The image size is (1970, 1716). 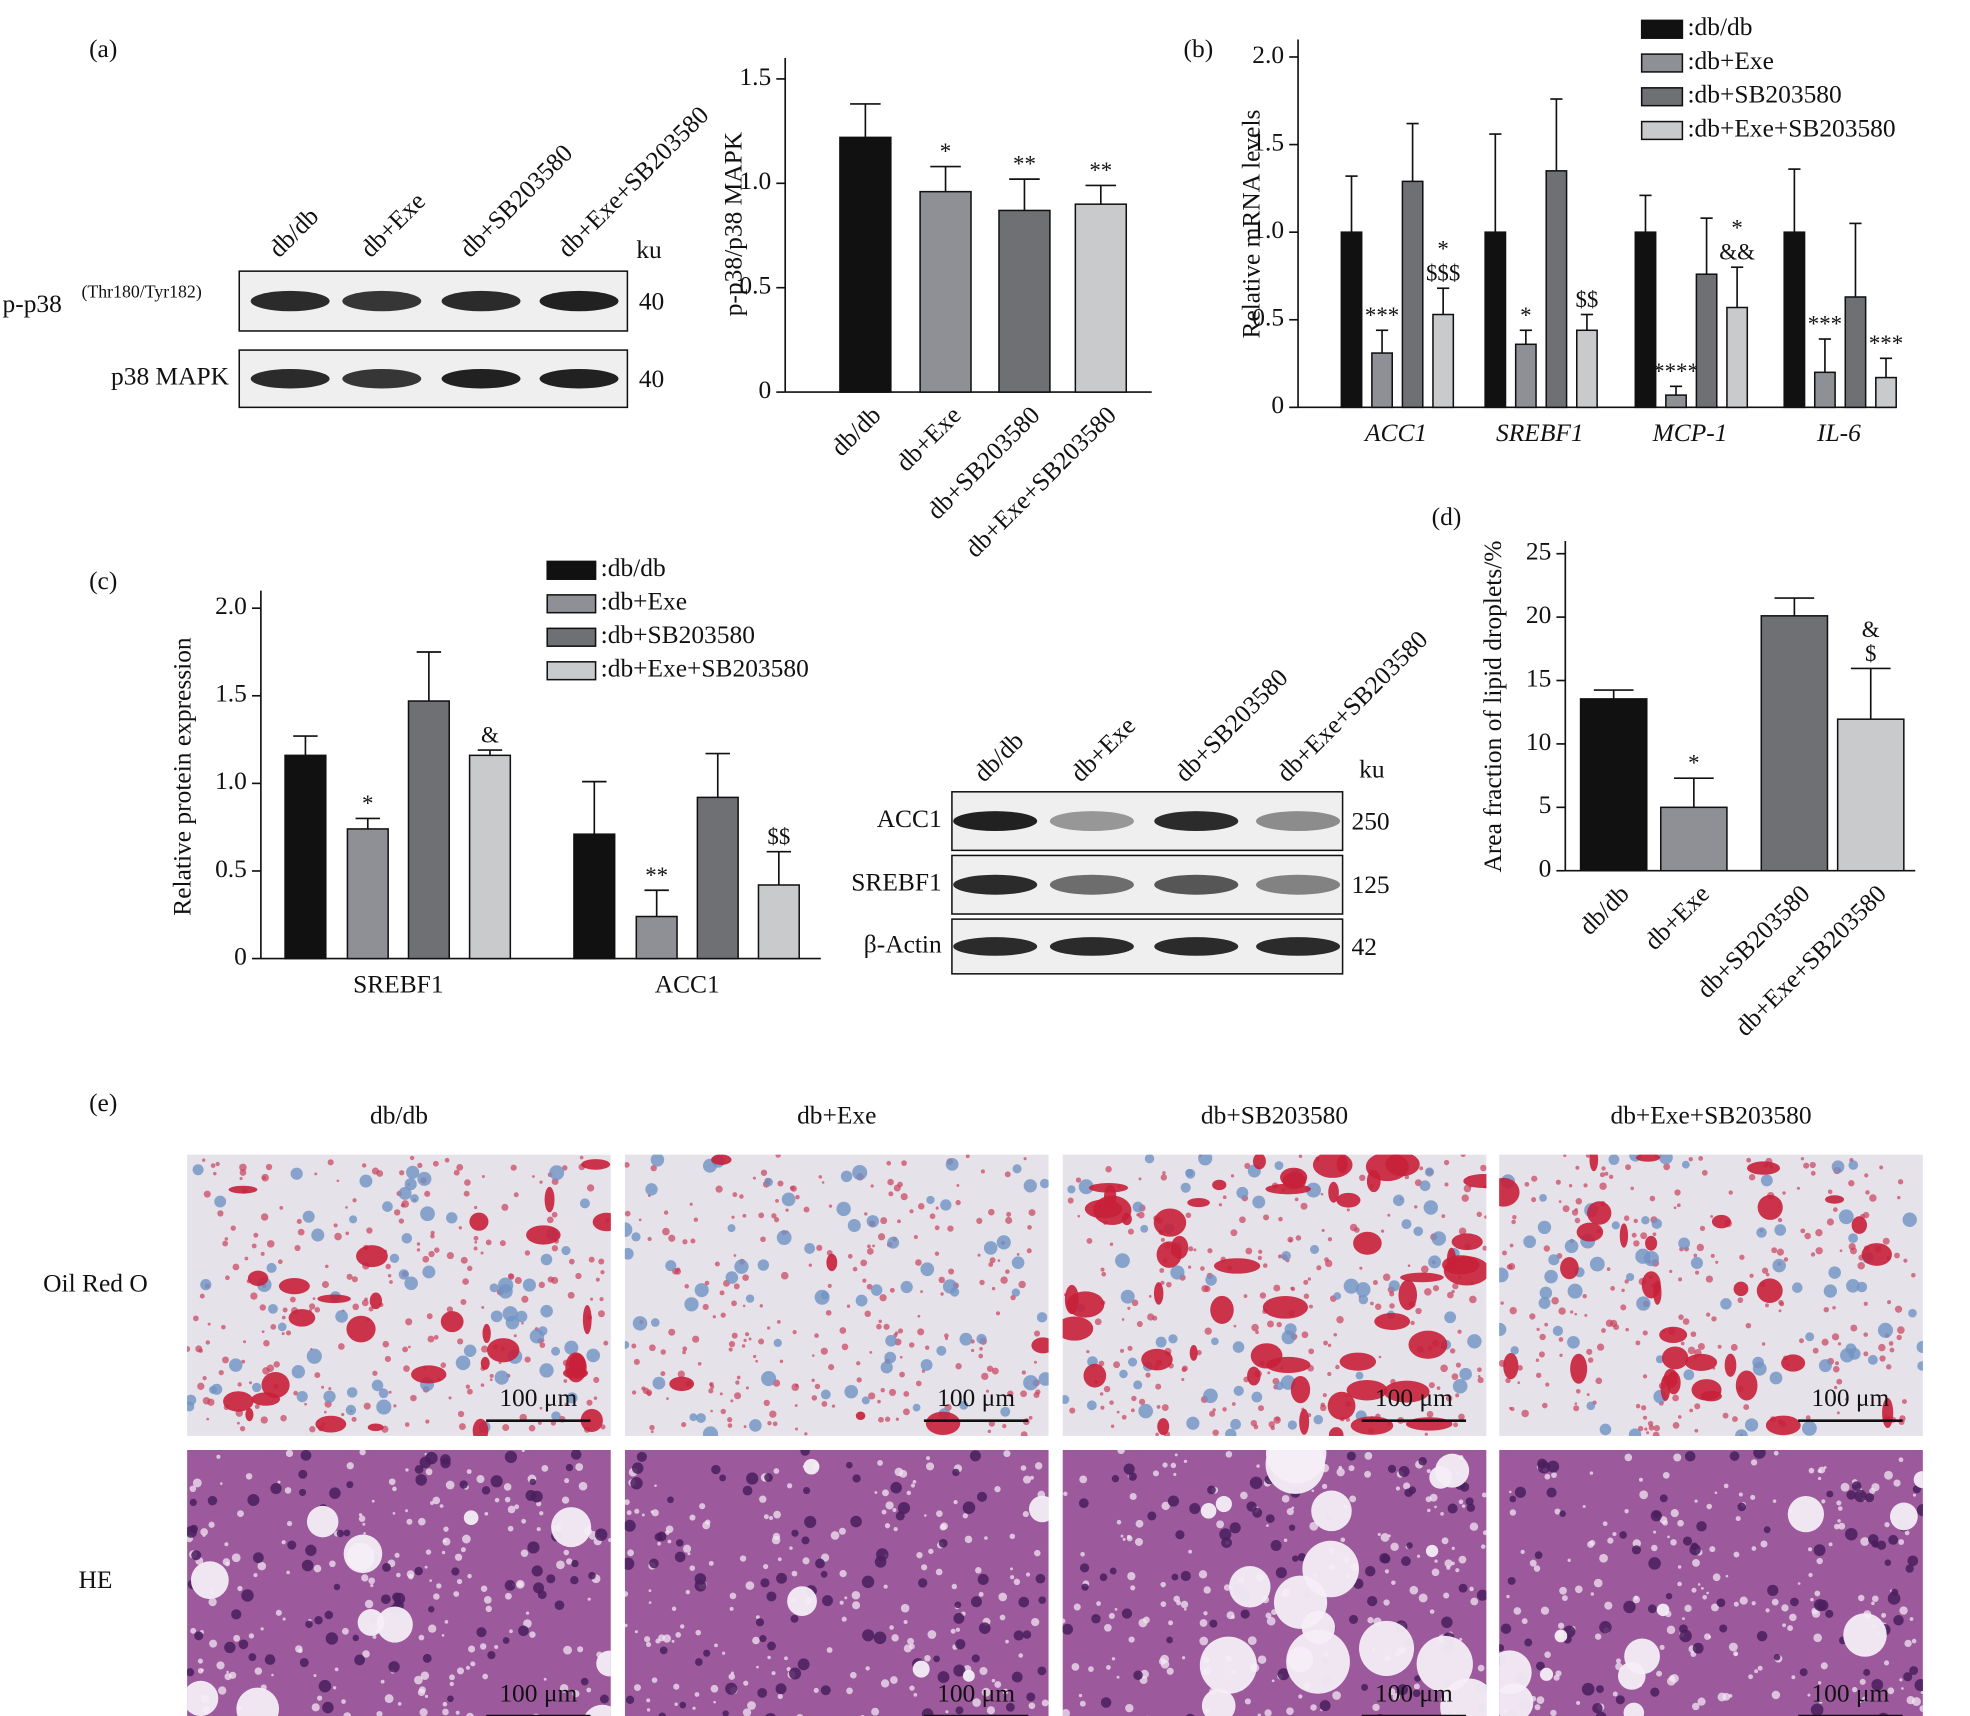 I want to click on legend-swatch, so click(x=1662, y=63).